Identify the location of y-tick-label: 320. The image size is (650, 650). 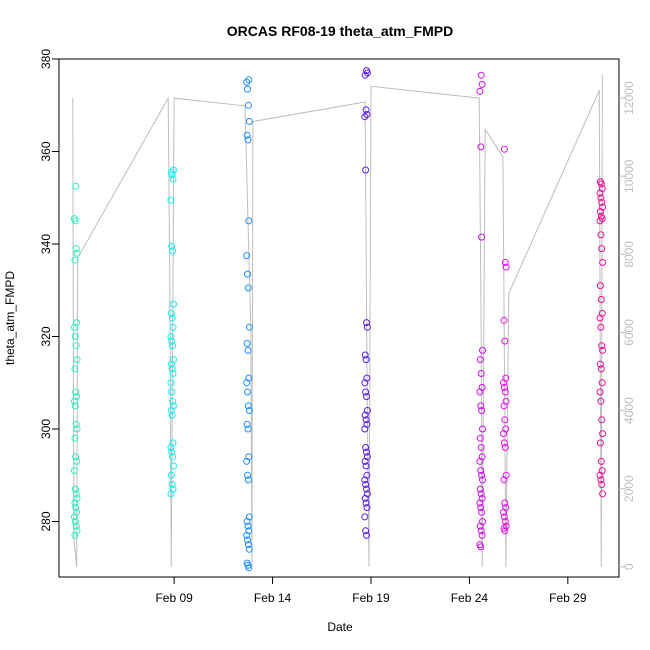
(46, 336).